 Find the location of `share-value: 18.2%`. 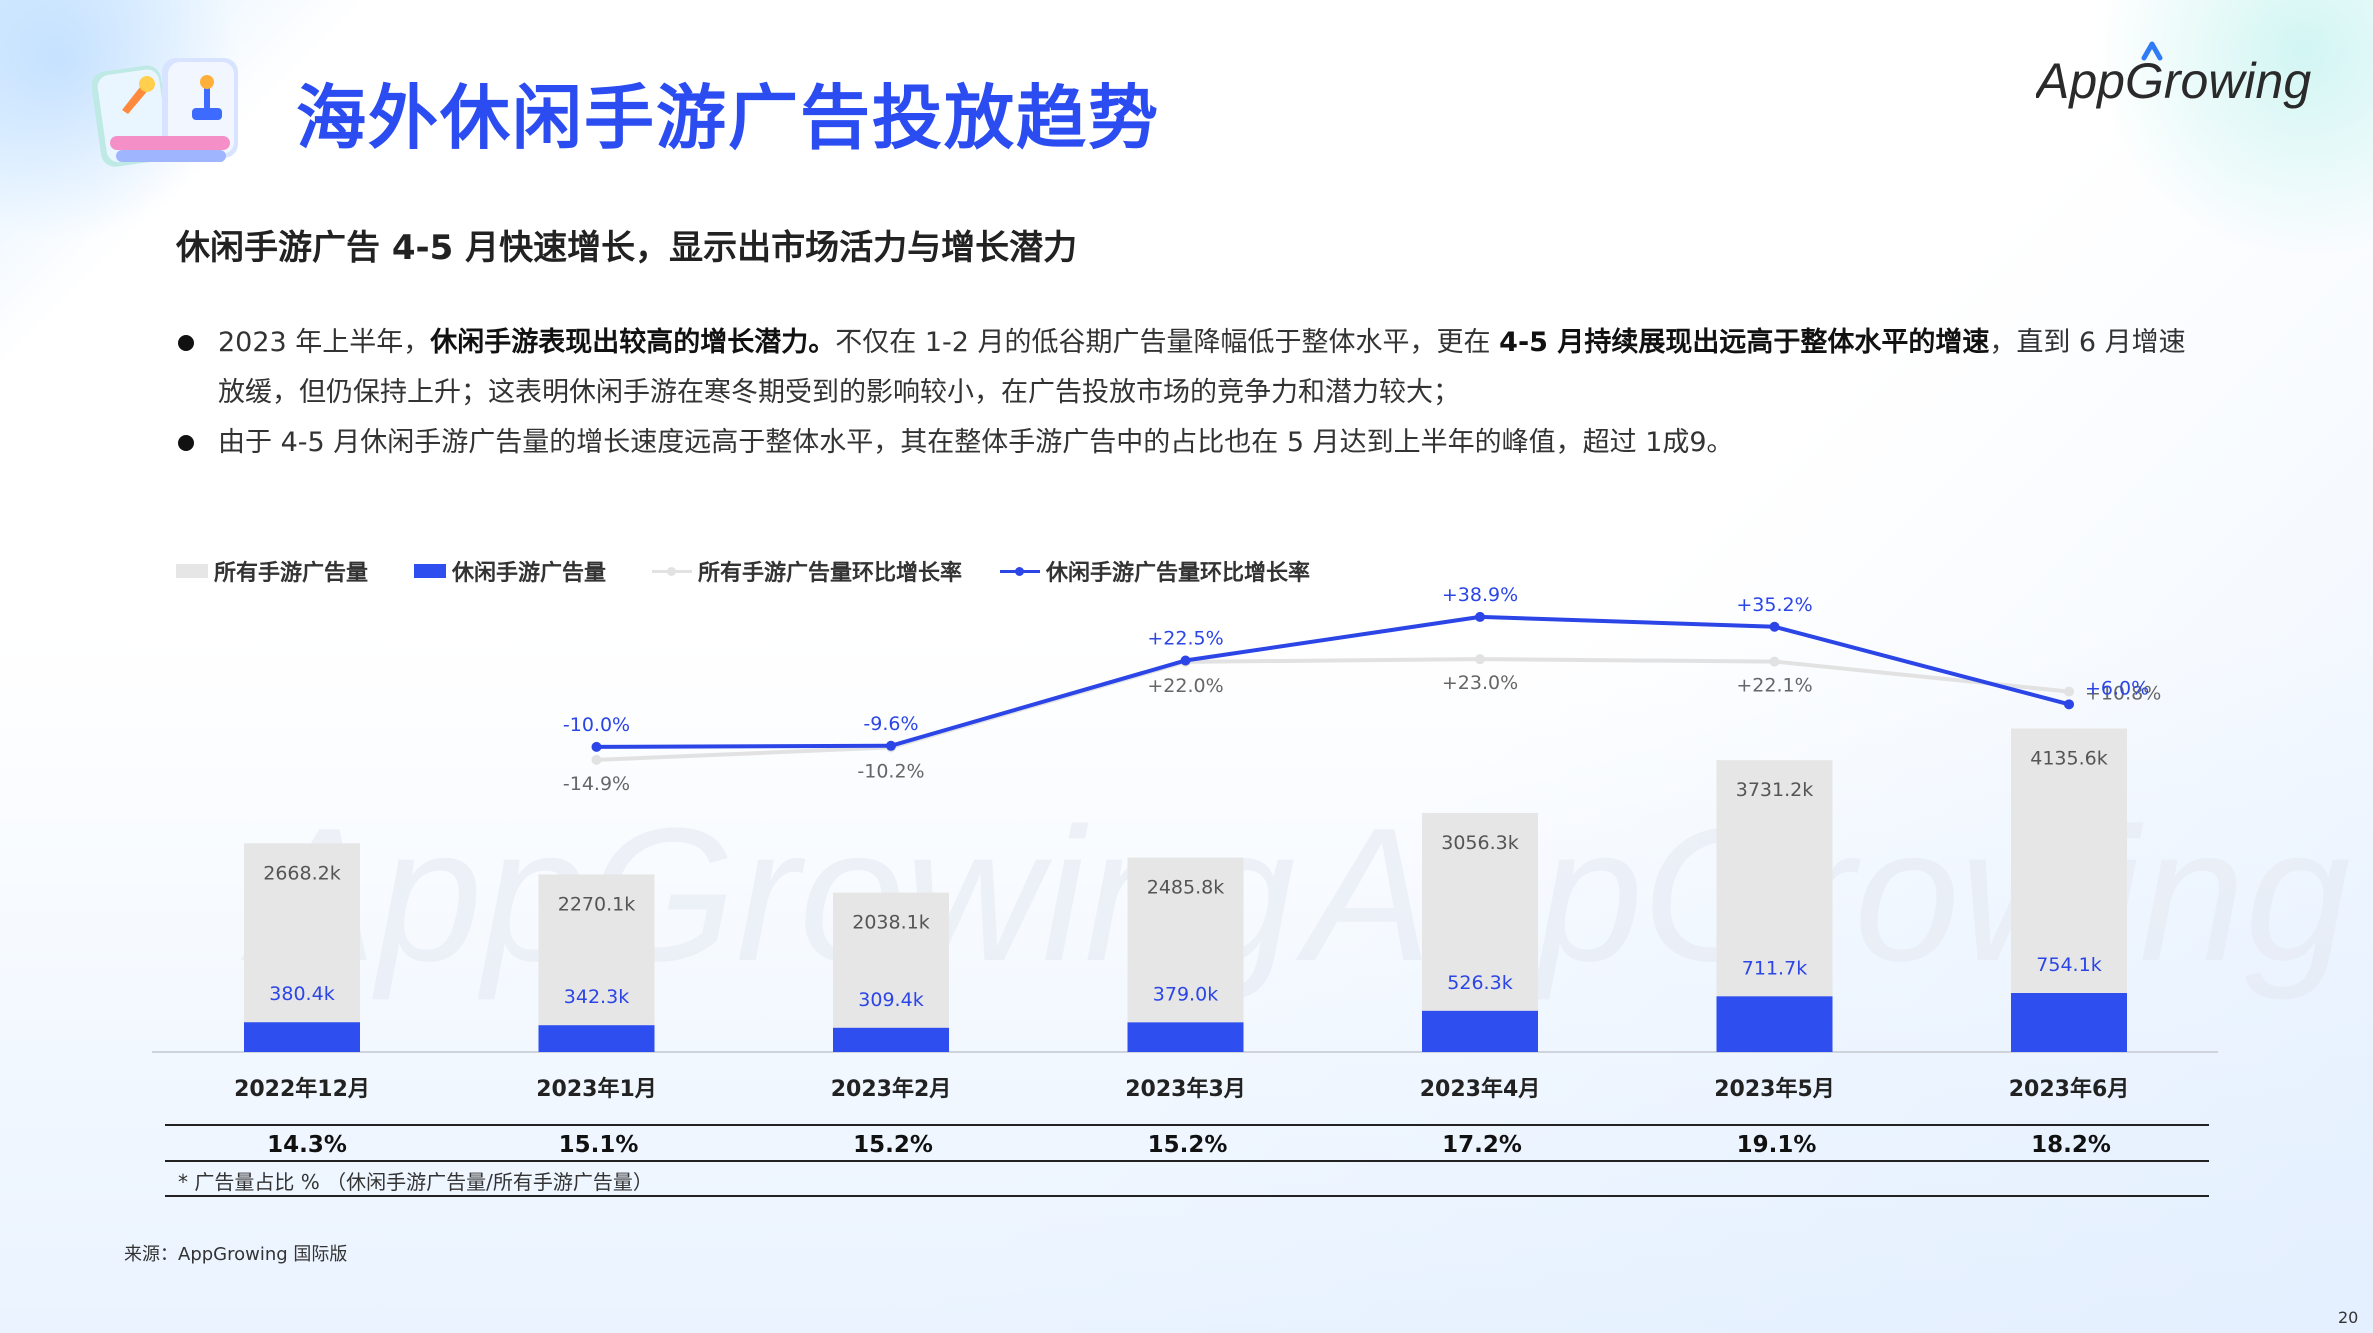

share-value: 18.2% is located at coordinates (2071, 1145).